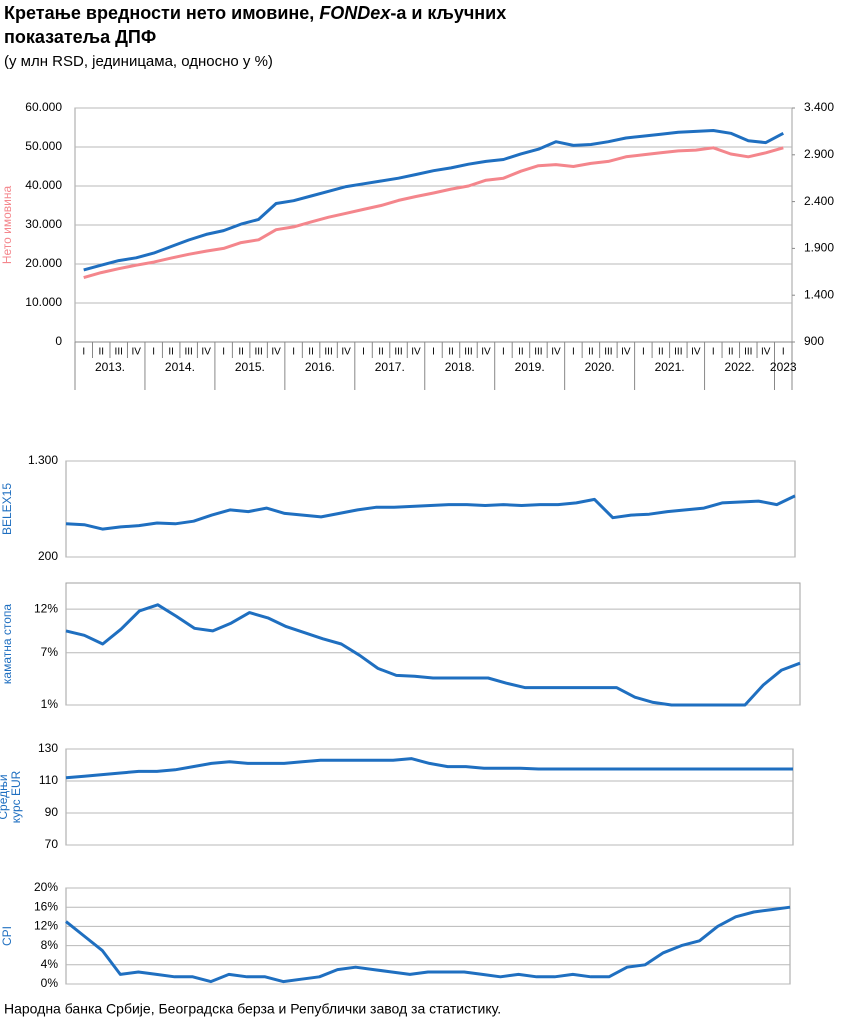 The height and width of the screenshot is (1025, 850). What do you see at coordinates (50, 704) in the screenshot?
I see `y-tick-label: 1%` at bounding box center [50, 704].